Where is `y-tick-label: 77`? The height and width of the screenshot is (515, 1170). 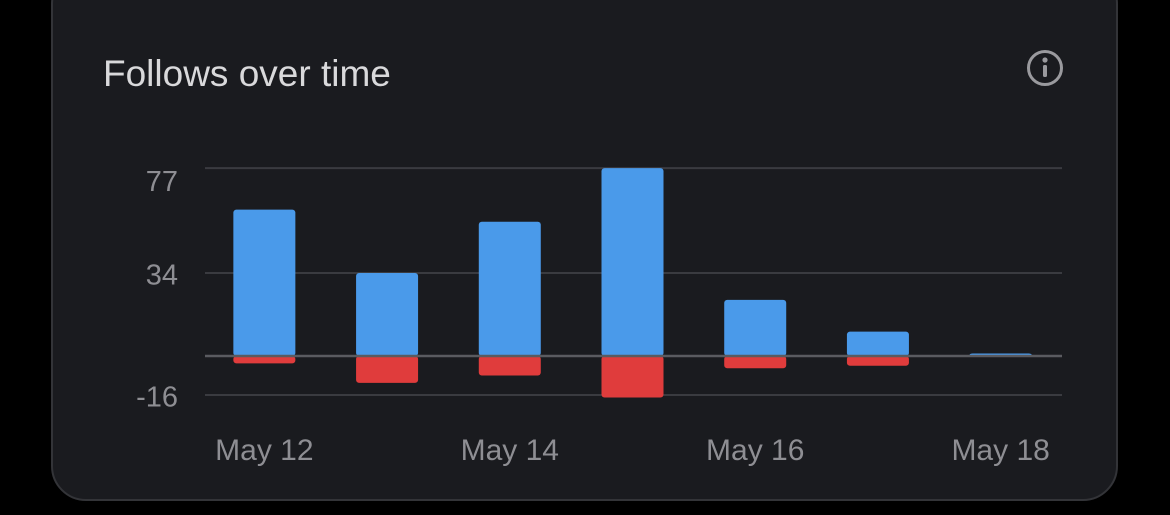
y-tick-label: 77 is located at coordinates (162, 182).